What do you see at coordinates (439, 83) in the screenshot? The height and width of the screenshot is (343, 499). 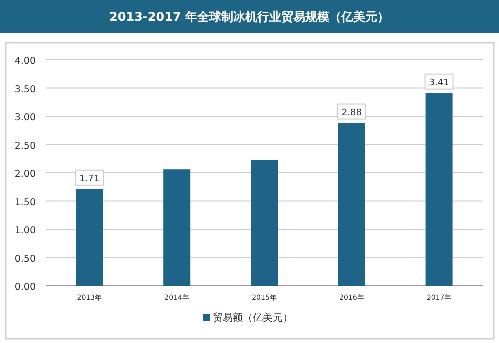 I see `data-label: 3.41` at bounding box center [439, 83].